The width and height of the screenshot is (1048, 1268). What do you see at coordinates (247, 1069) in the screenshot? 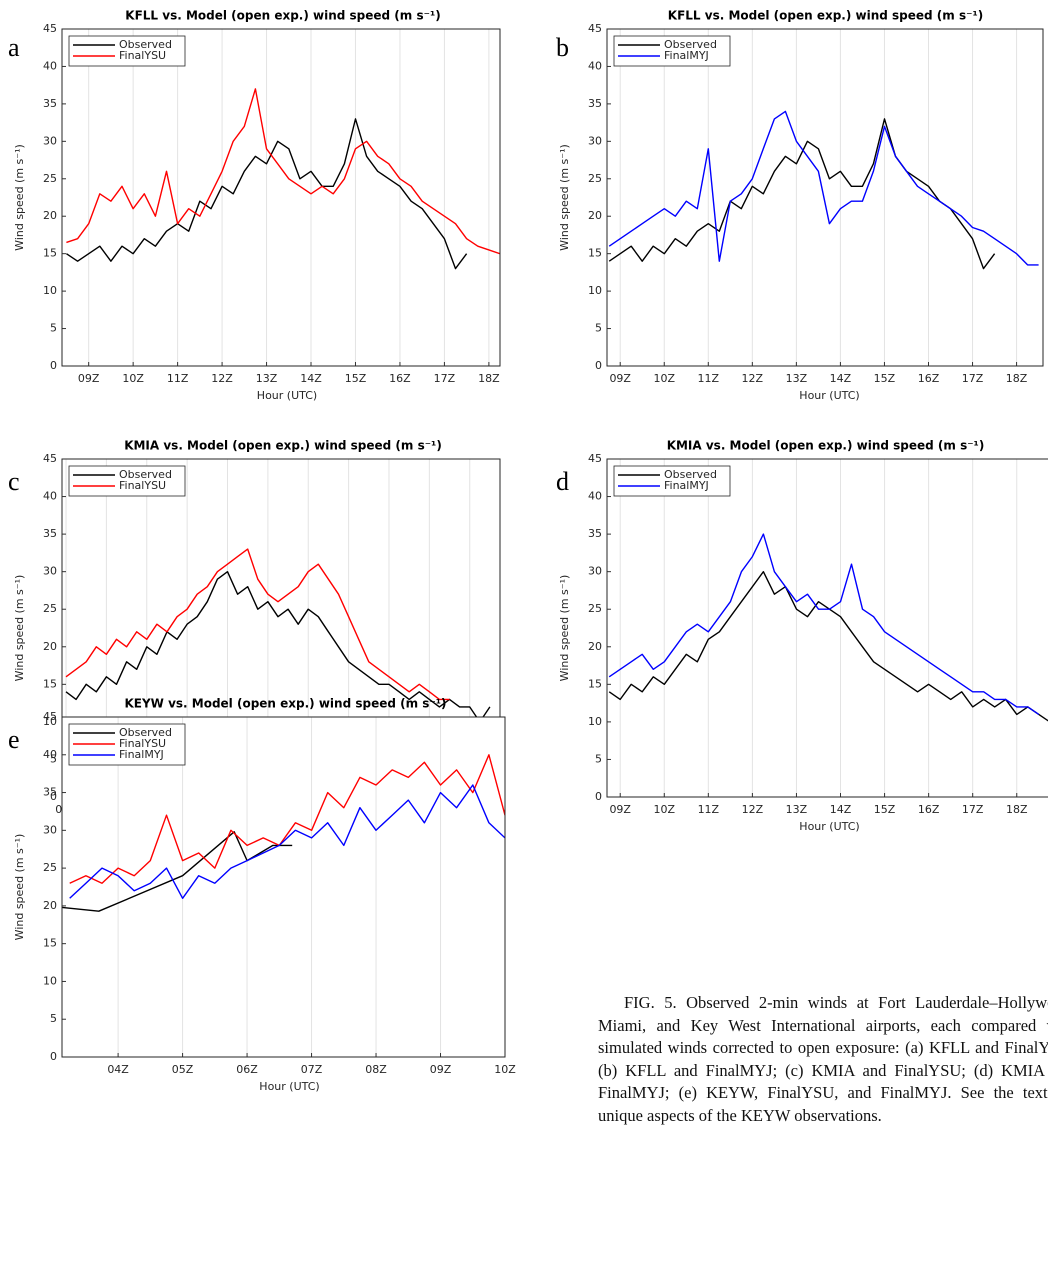
I see `x-tick-label: 06Z` at bounding box center [247, 1069].